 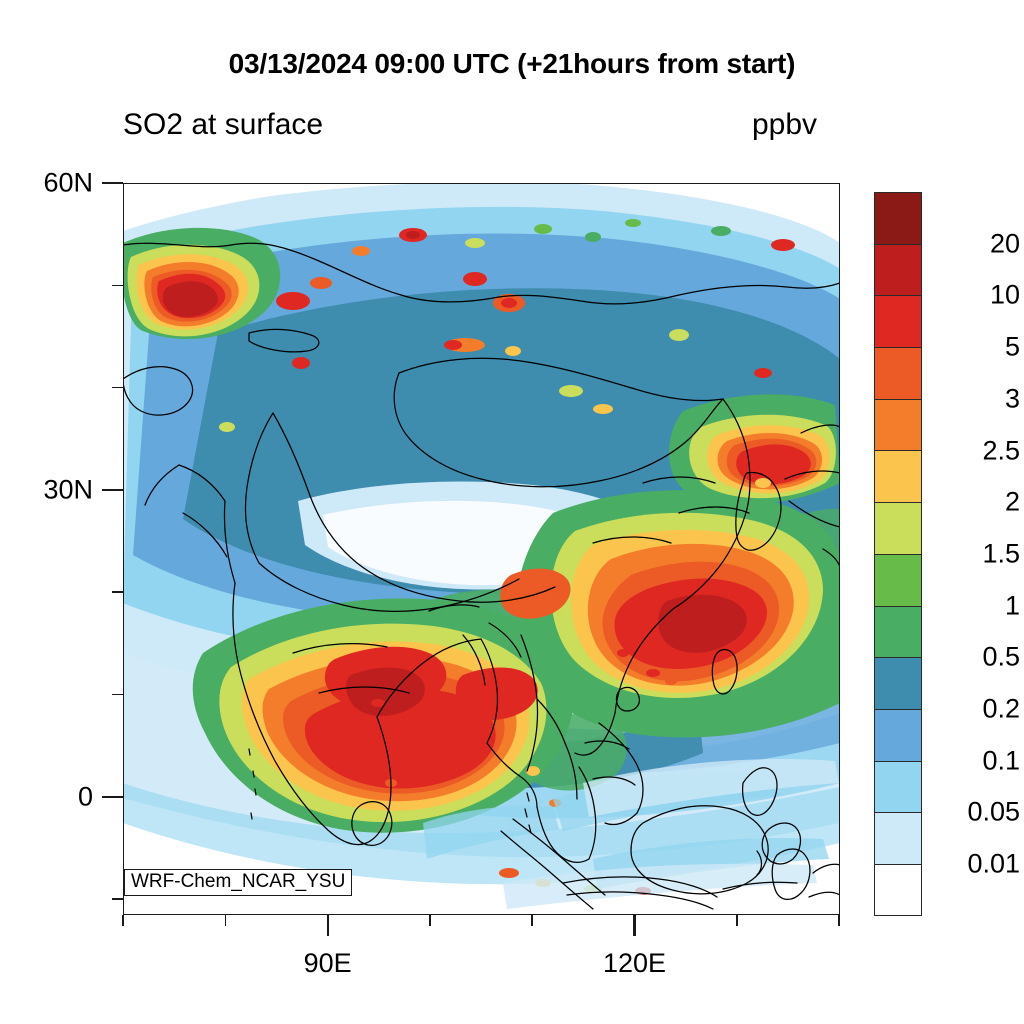 I want to click on colorbar-label-2: 2, so click(x=1012, y=501).